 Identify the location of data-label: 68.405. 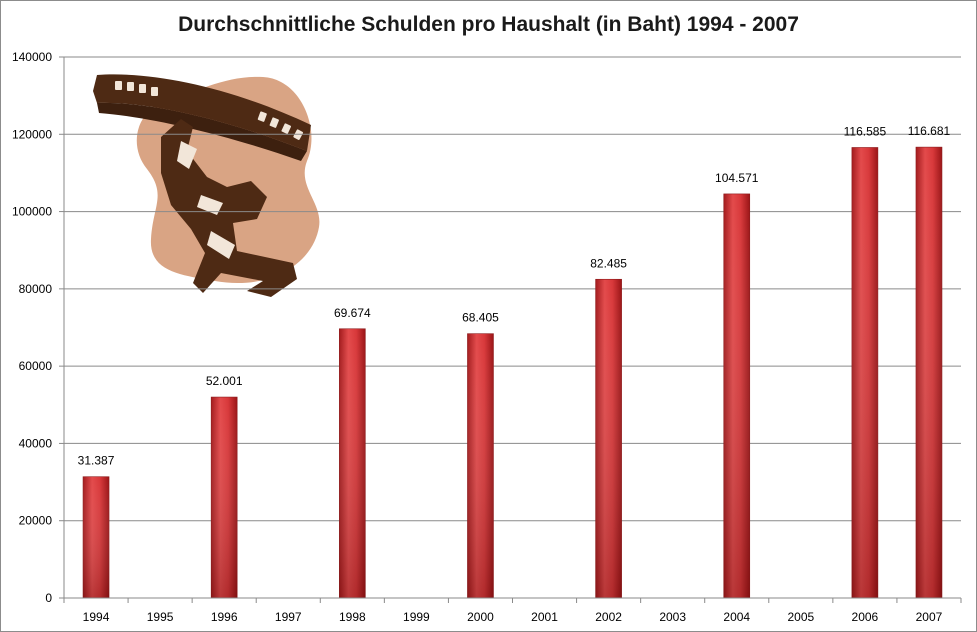
(480, 318).